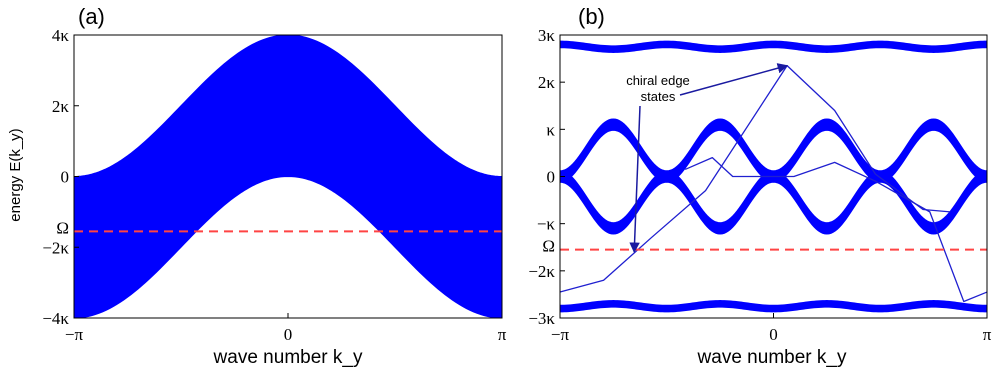 Image resolution: width=995 pixels, height=376 pixels. I want to click on panel-b-x-tick-label: 0, so click(773, 334).